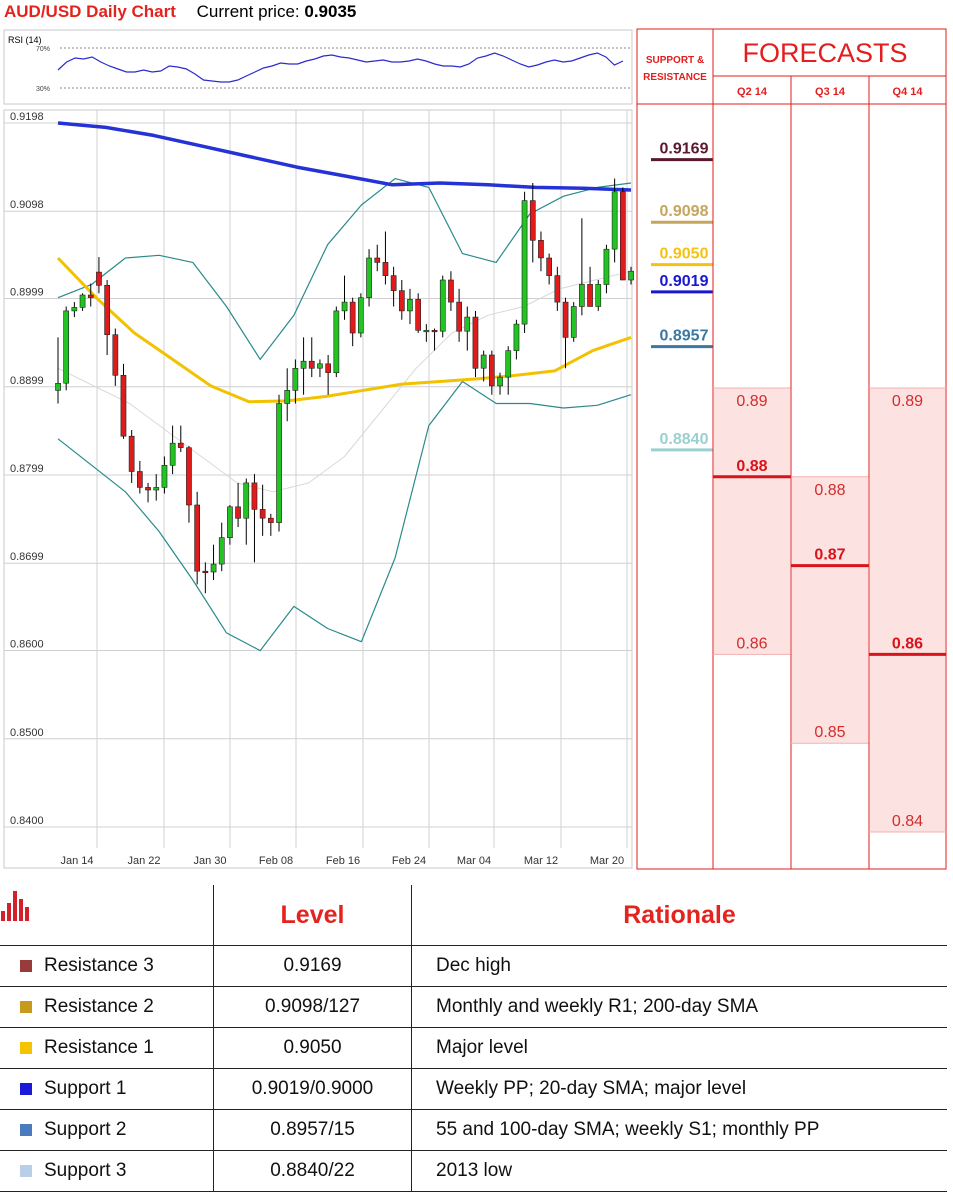 The width and height of the screenshot is (953, 1192). What do you see at coordinates (824, 53) in the screenshot?
I see `forecast-title: FORECASTS` at bounding box center [824, 53].